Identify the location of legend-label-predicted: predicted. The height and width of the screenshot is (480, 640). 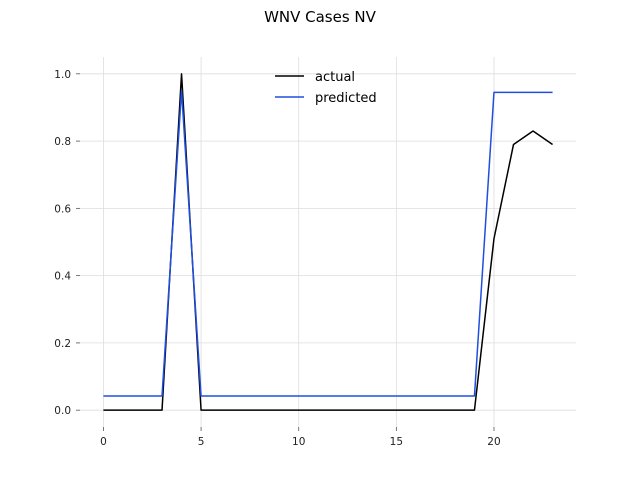
(346, 98).